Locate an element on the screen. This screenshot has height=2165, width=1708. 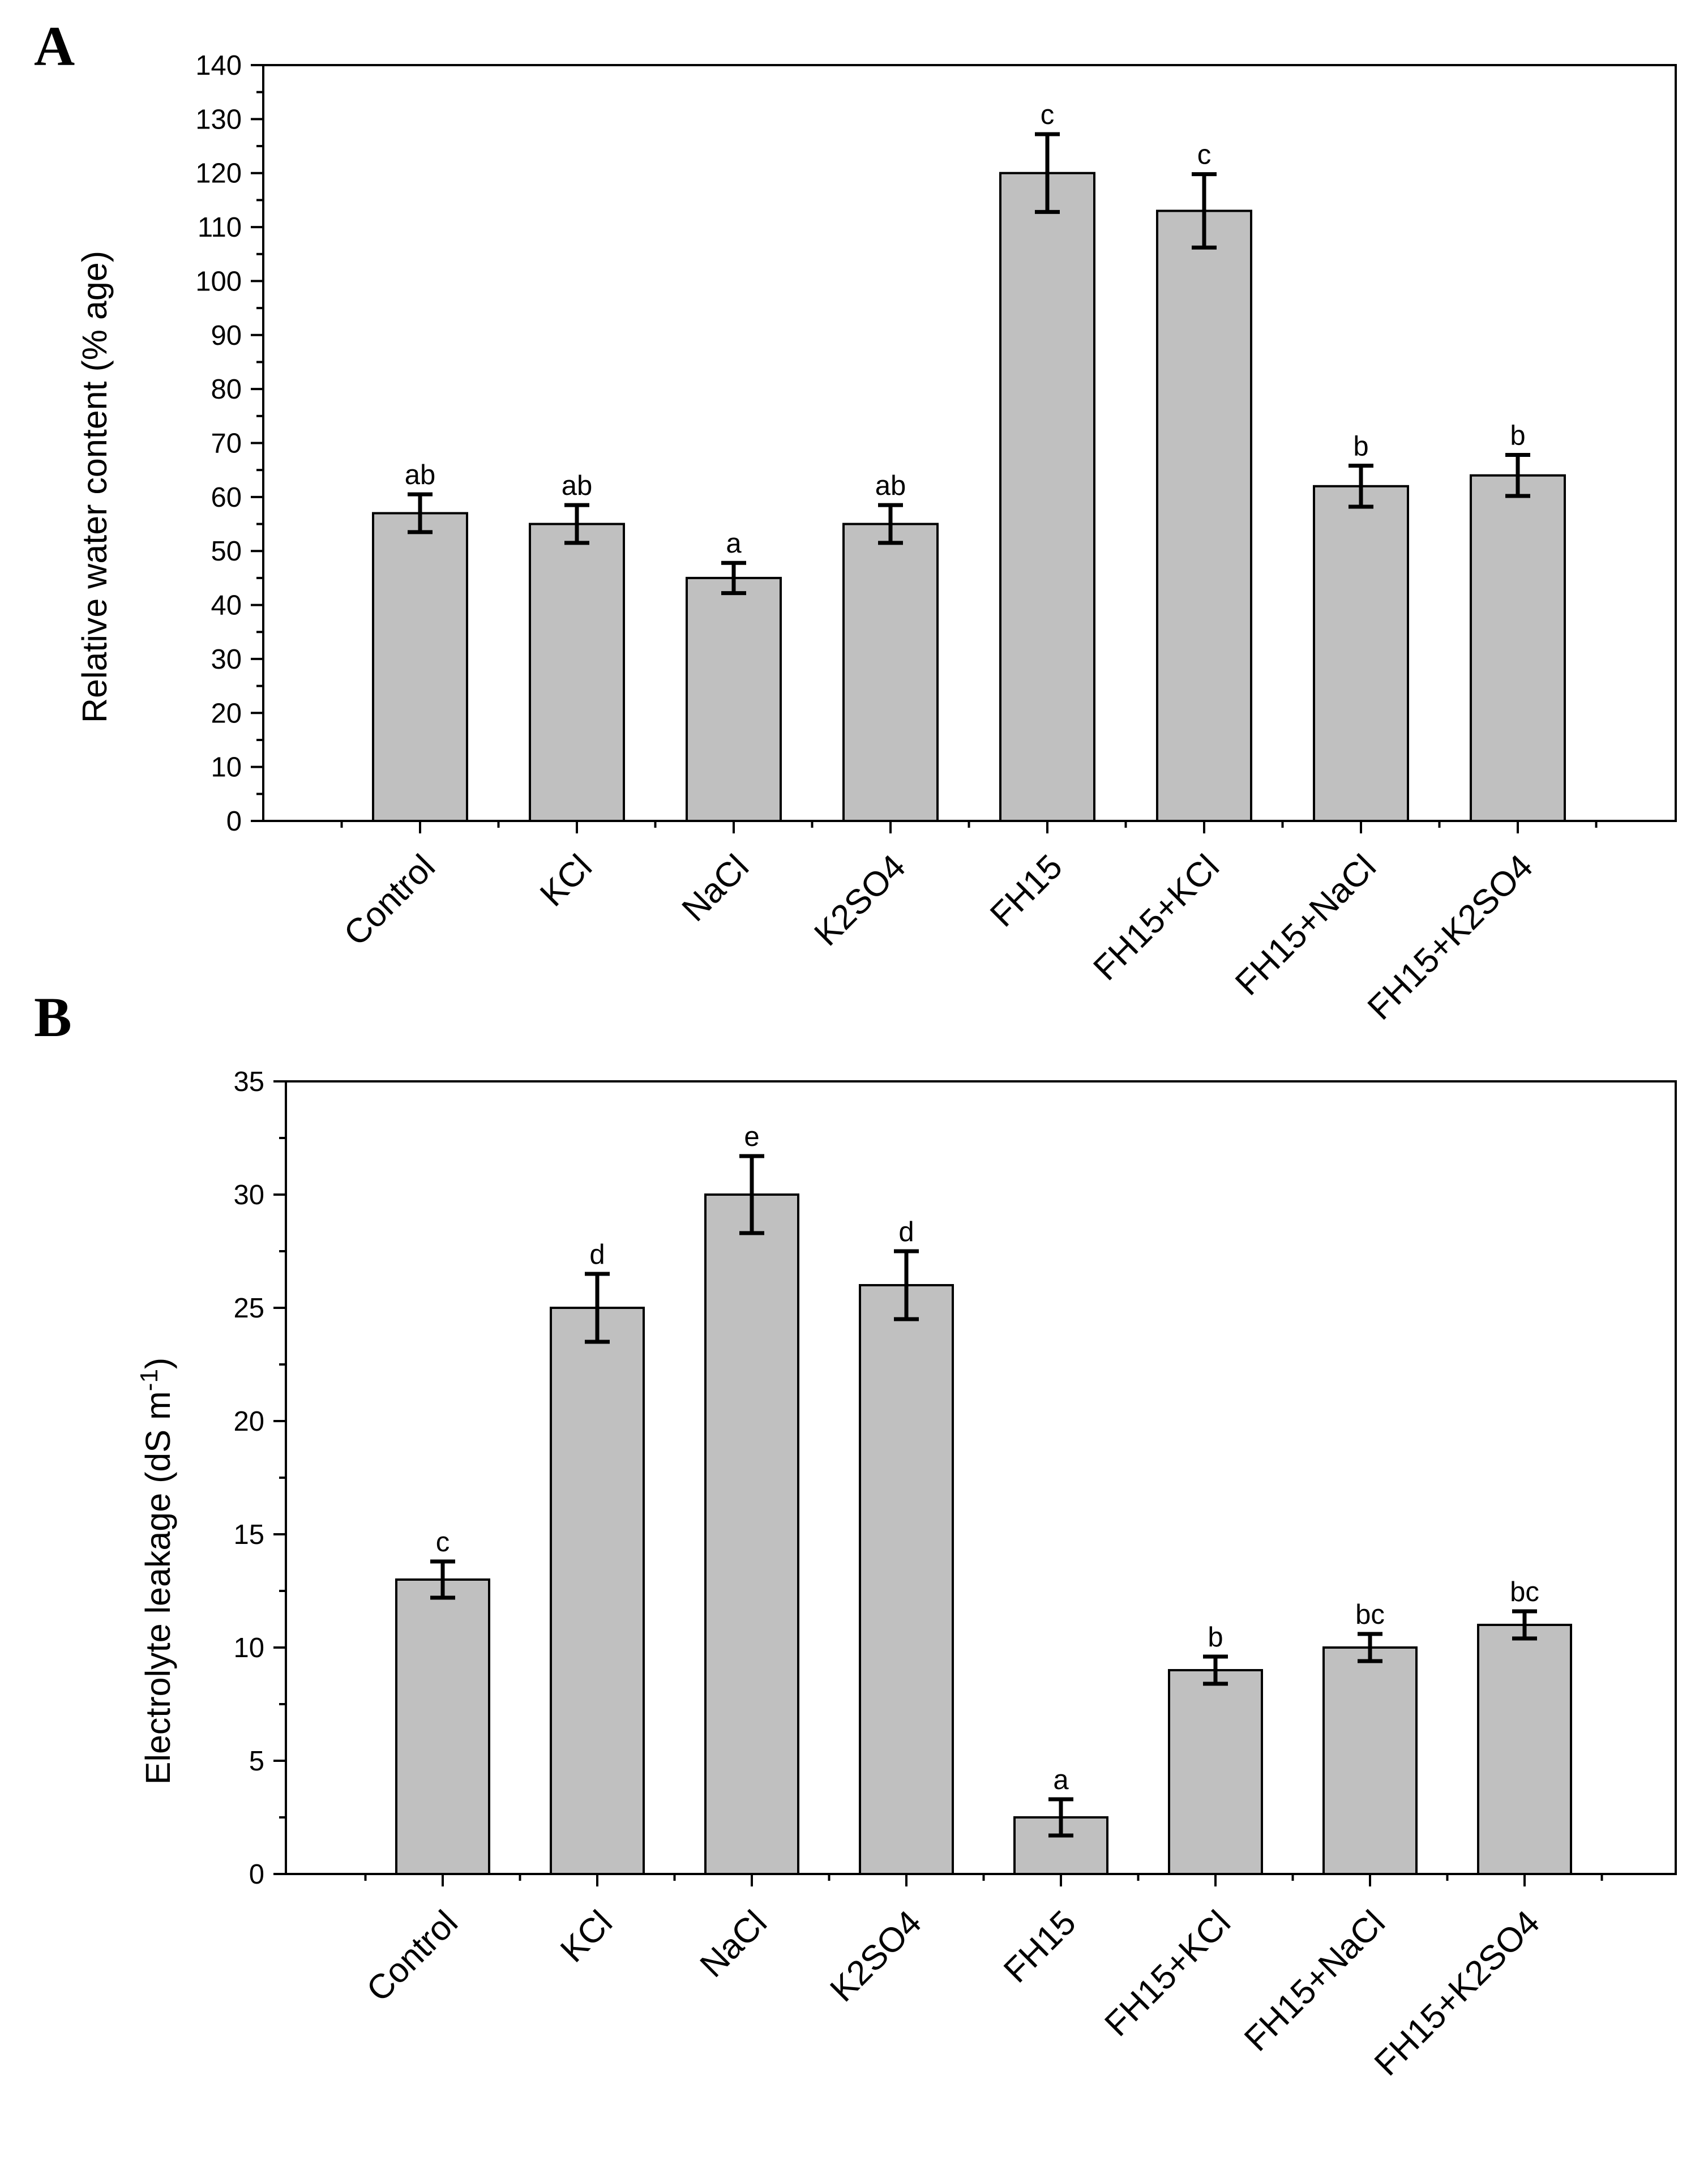
panel-b-category-label-6: FH15+NaCl is located at coordinates (1315, 1981).